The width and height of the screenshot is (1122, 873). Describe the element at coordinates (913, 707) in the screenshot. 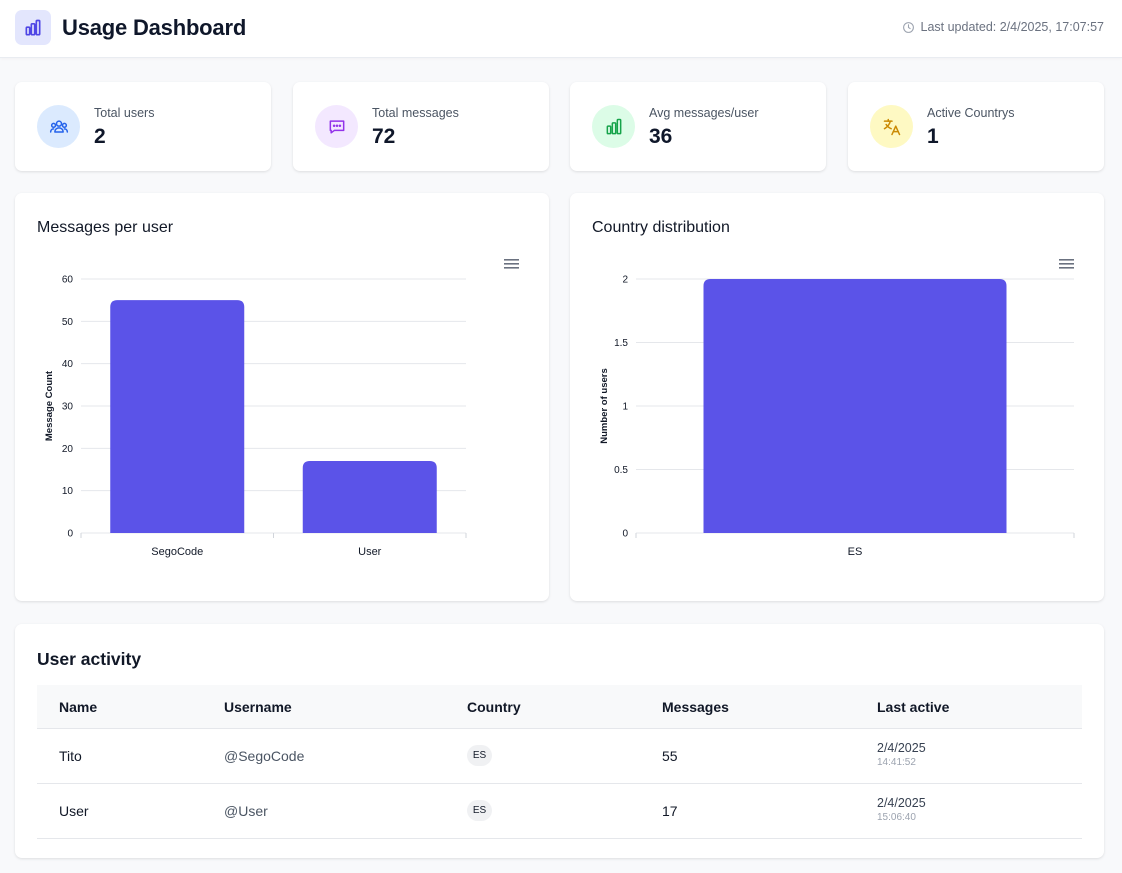

I see `column-header-last-active: Last active` at that location.